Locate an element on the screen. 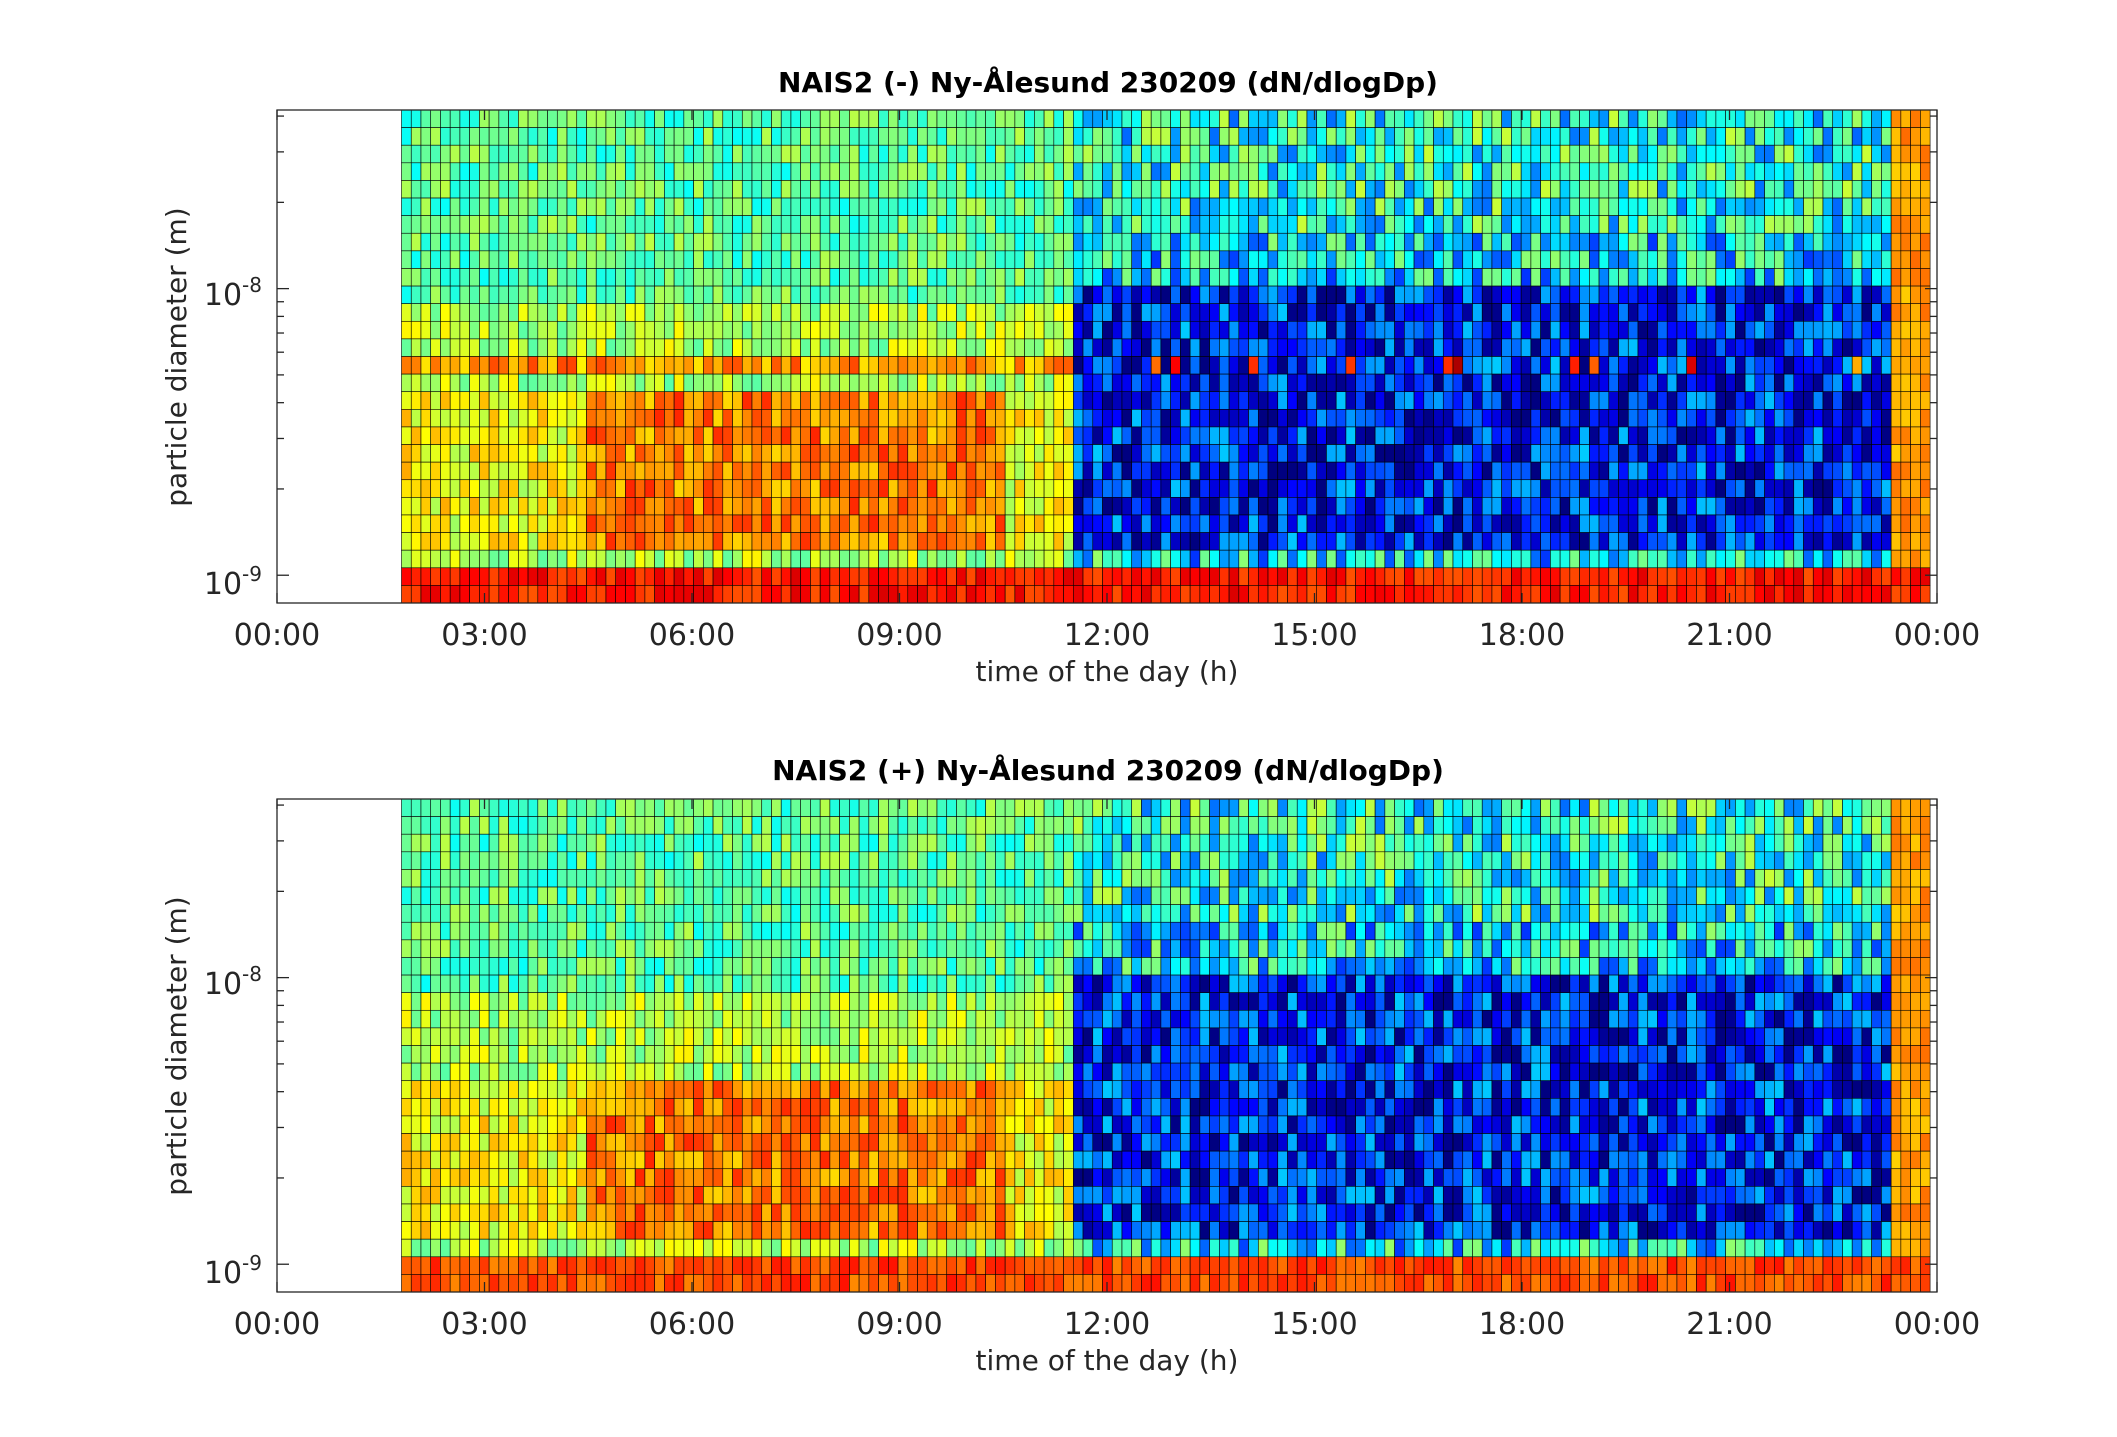 The width and height of the screenshot is (2117, 1437). x-tick-label: 00:00 is located at coordinates (1937, 635).